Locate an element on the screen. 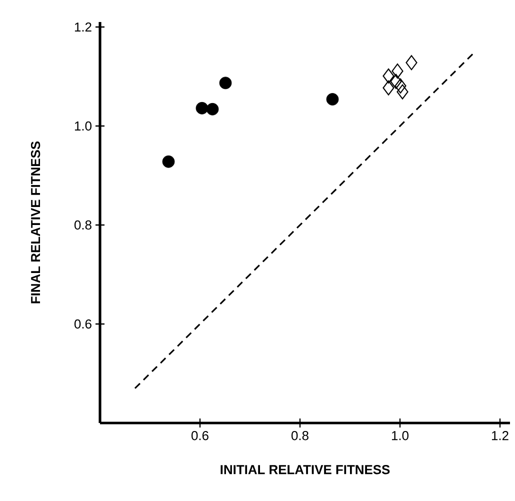 This screenshot has height=501, width=515. x-axis-title: INITIAL RELATIVE FITNESS is located at coordinates (305, 469).